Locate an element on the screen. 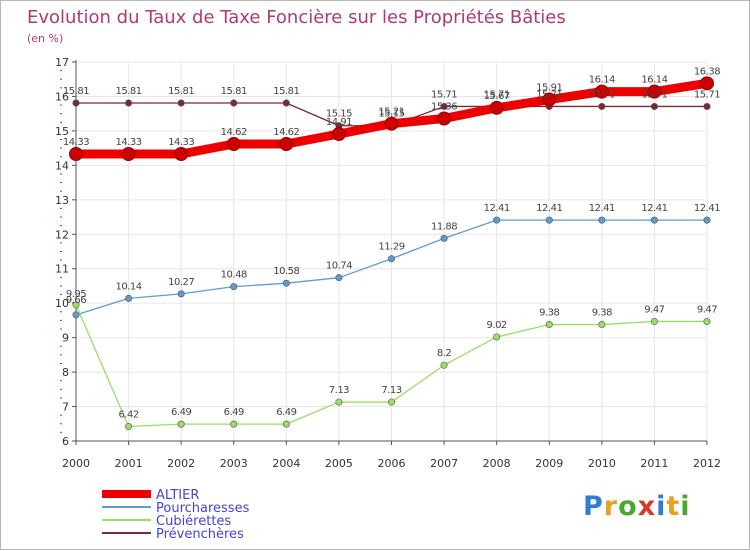 Image resolution: width=750 pixels, height=551 pixels. data-label: 10.74 is located at coordinates (339, 266).